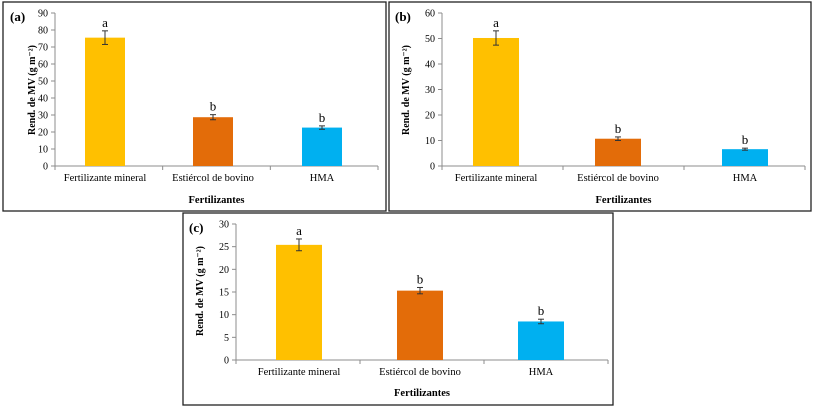  Describe the element at coordinates (403, 16) in the screenshot. I see `panel-label: (b)` at that location.